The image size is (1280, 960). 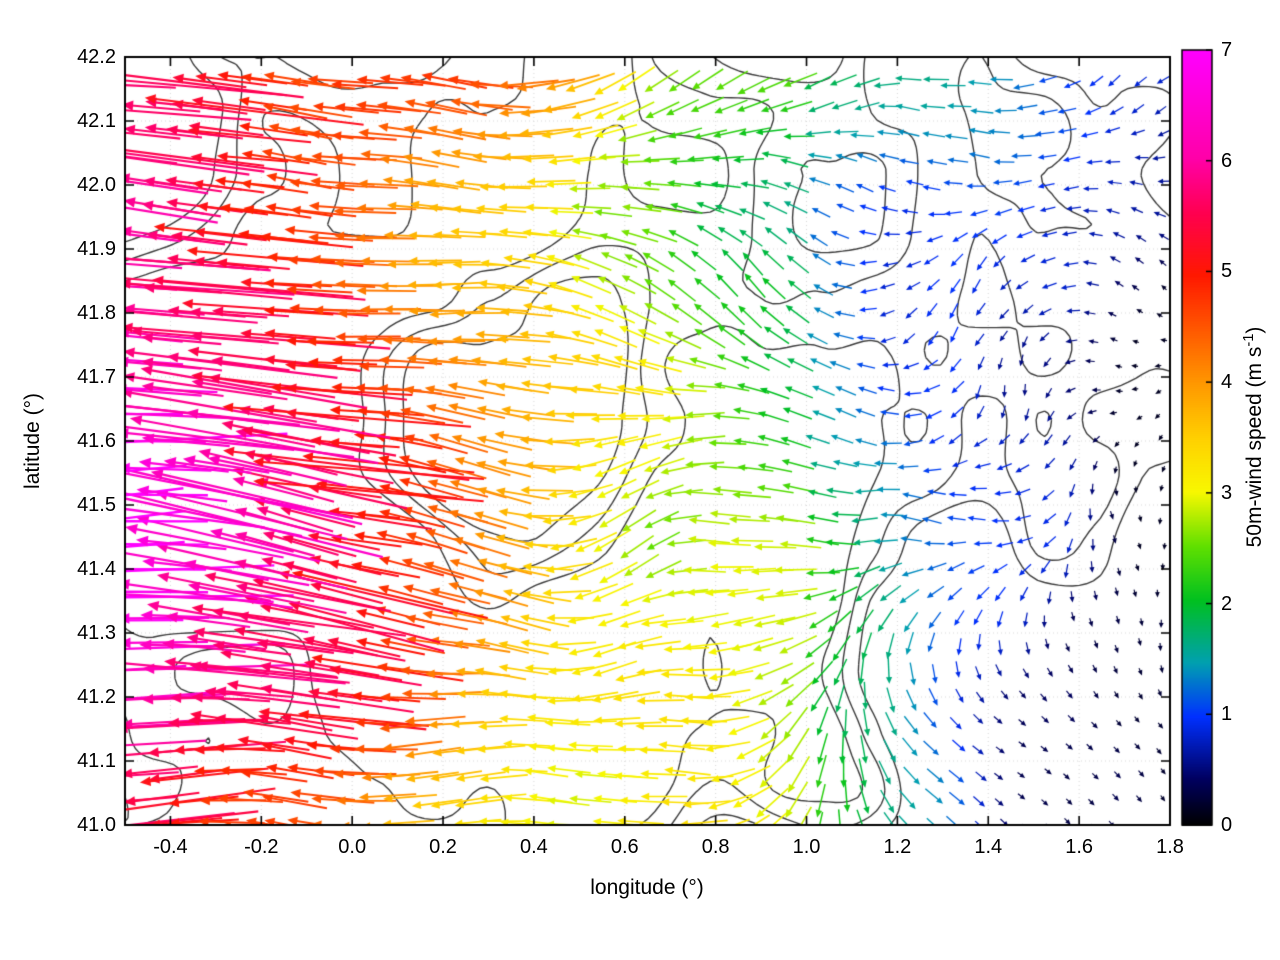 What do you see at coordinates (1249, 340) in the screenshot?
I see `colorbar-label-sup: -1` at bounding box center [1249, 340].